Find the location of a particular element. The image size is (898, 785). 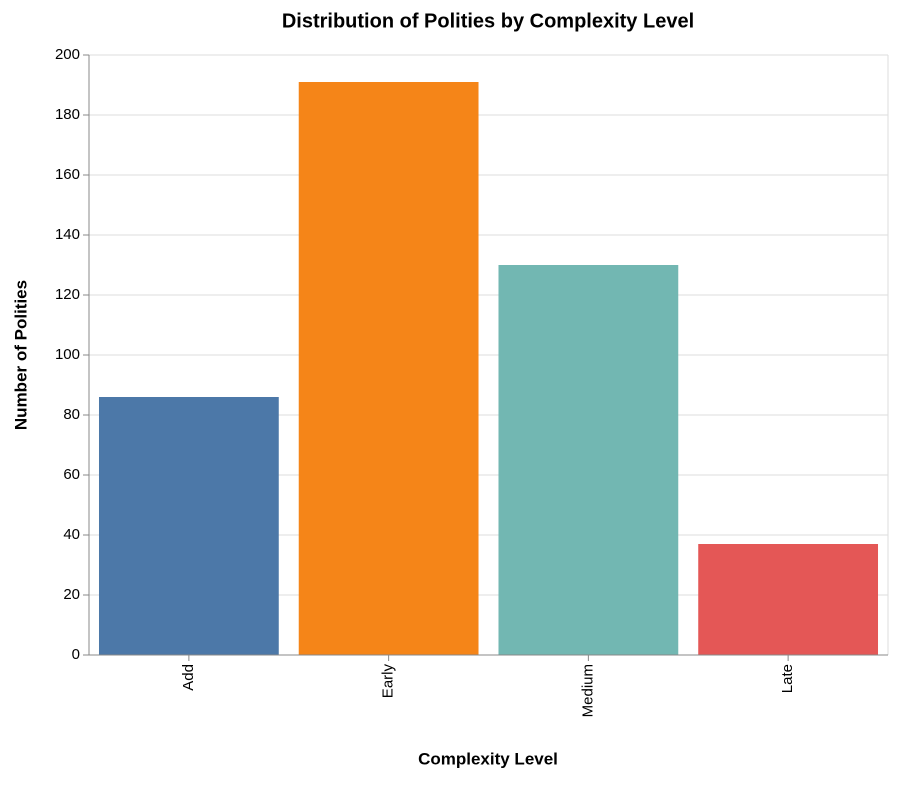

x-axis-title: Complexity Level is located at coordinates (488, 758).